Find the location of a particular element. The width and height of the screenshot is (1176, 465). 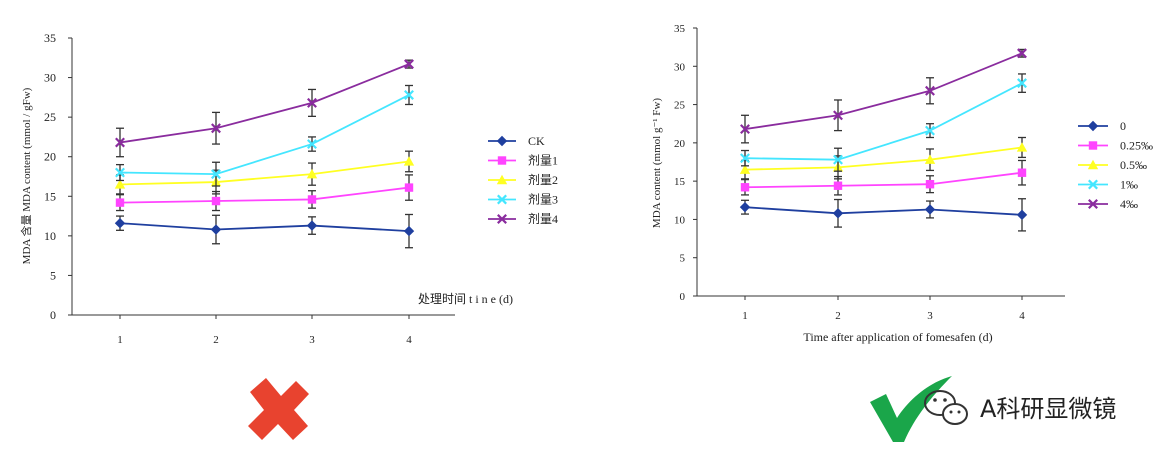

legend-label: 0 is located at coordinates (1123, 126).